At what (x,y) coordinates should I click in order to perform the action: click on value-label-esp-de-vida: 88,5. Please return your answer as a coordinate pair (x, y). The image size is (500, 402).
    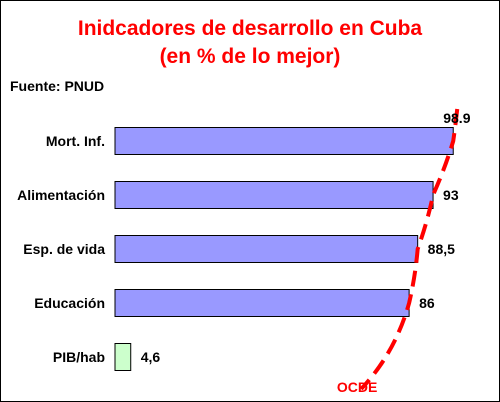
    Looking at the image, I should click on (441, 249).